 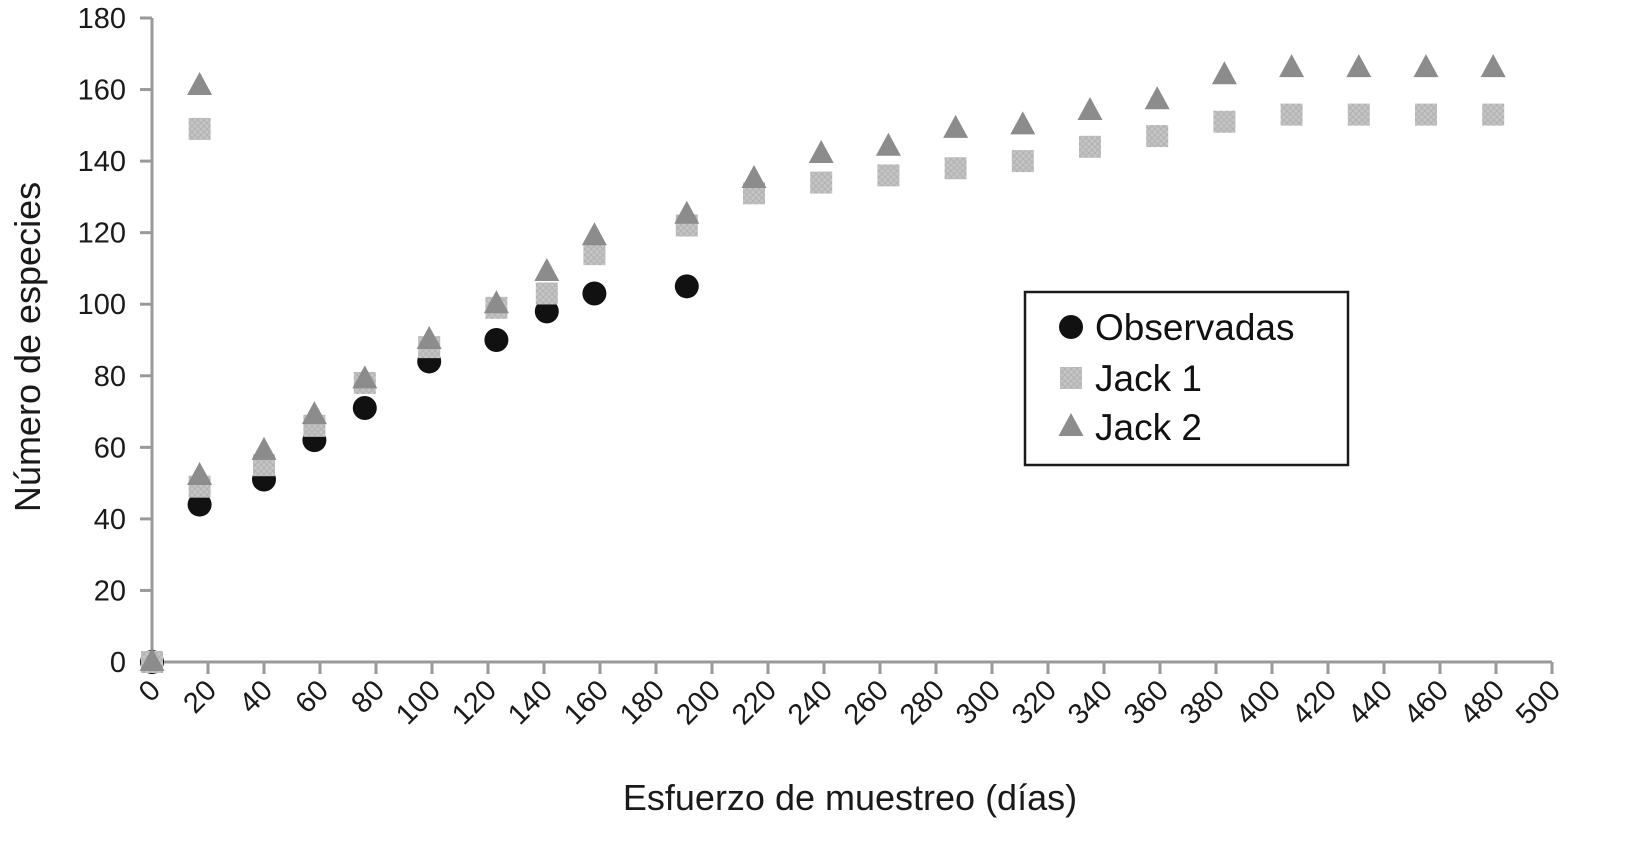 I want to click on x-tick-label: 0, so click(x=150, y=691).